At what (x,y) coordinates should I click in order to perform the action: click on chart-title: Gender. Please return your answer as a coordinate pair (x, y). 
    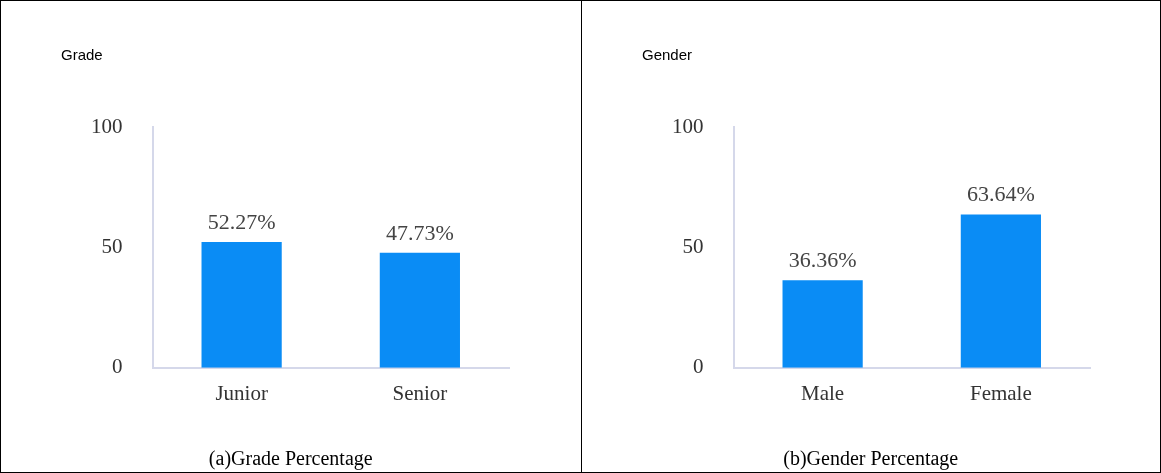
    Looking at the image, I should click on (666, 55).